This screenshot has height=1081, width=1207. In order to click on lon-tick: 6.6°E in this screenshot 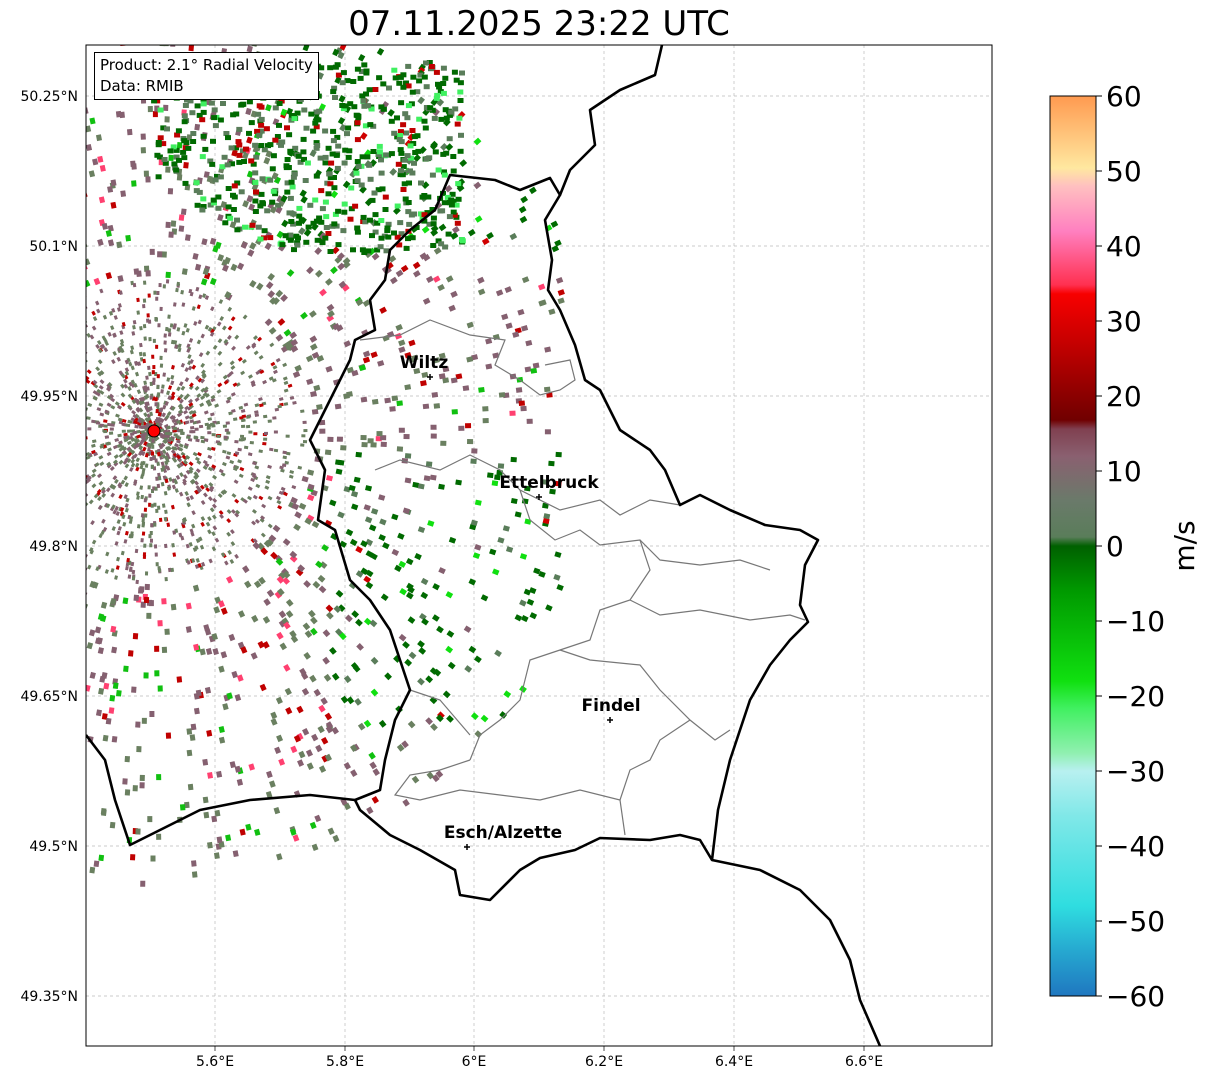, I will do `click(864, 1062)`.